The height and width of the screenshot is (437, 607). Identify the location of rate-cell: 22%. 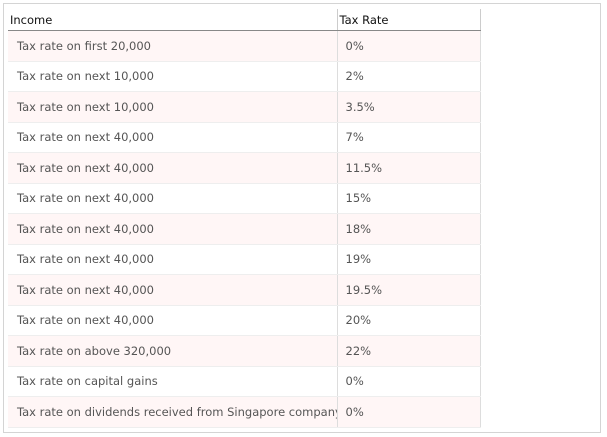
(409, 351).